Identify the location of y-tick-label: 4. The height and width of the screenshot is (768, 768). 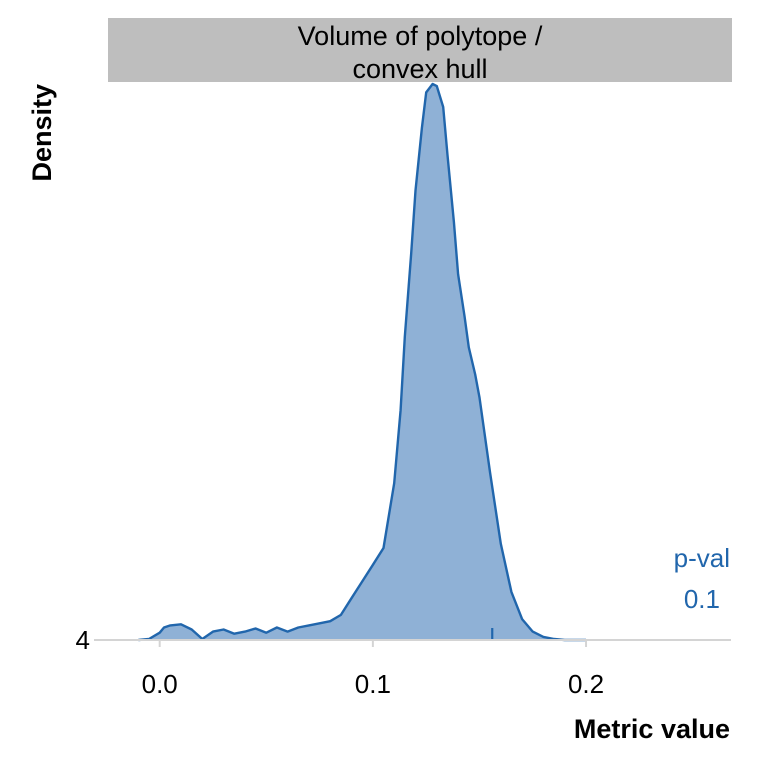
(83, 640).